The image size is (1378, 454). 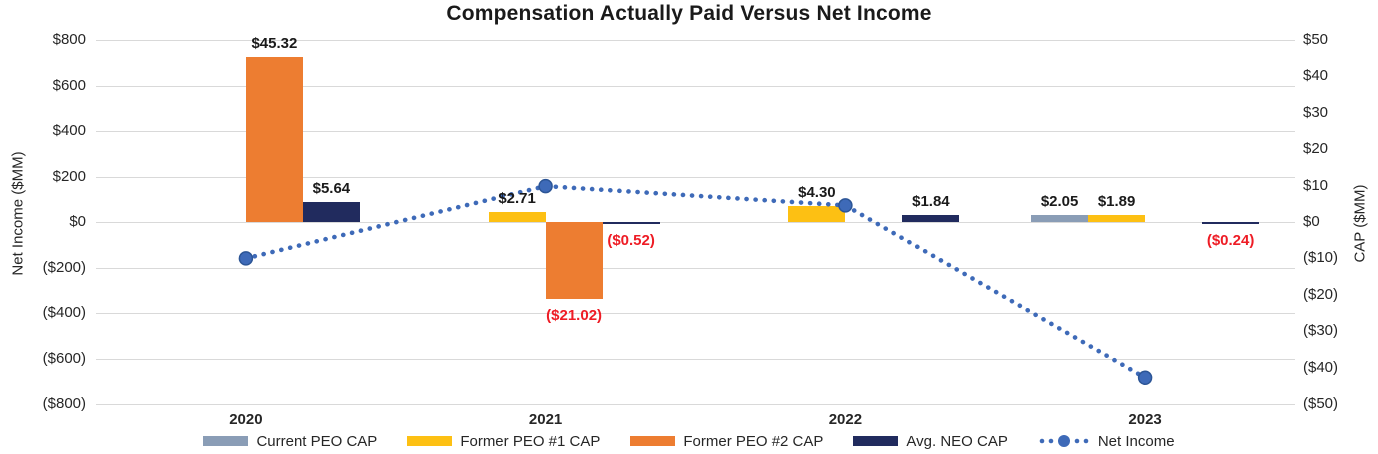 I want to click on legend-item-net-income: Net Income, so click(x=1106, y=441).